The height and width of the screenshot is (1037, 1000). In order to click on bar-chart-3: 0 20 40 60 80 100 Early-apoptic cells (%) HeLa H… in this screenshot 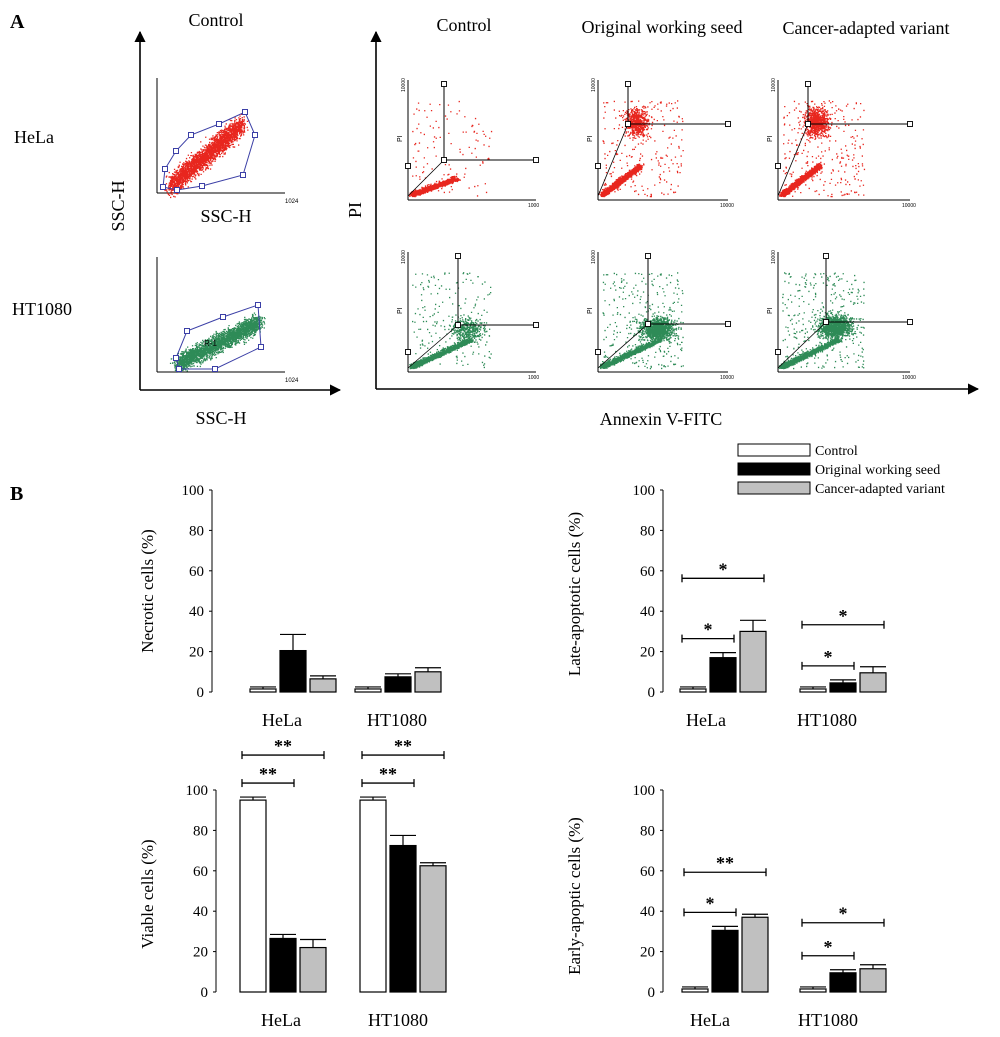, I will do `click(726, 906)`.